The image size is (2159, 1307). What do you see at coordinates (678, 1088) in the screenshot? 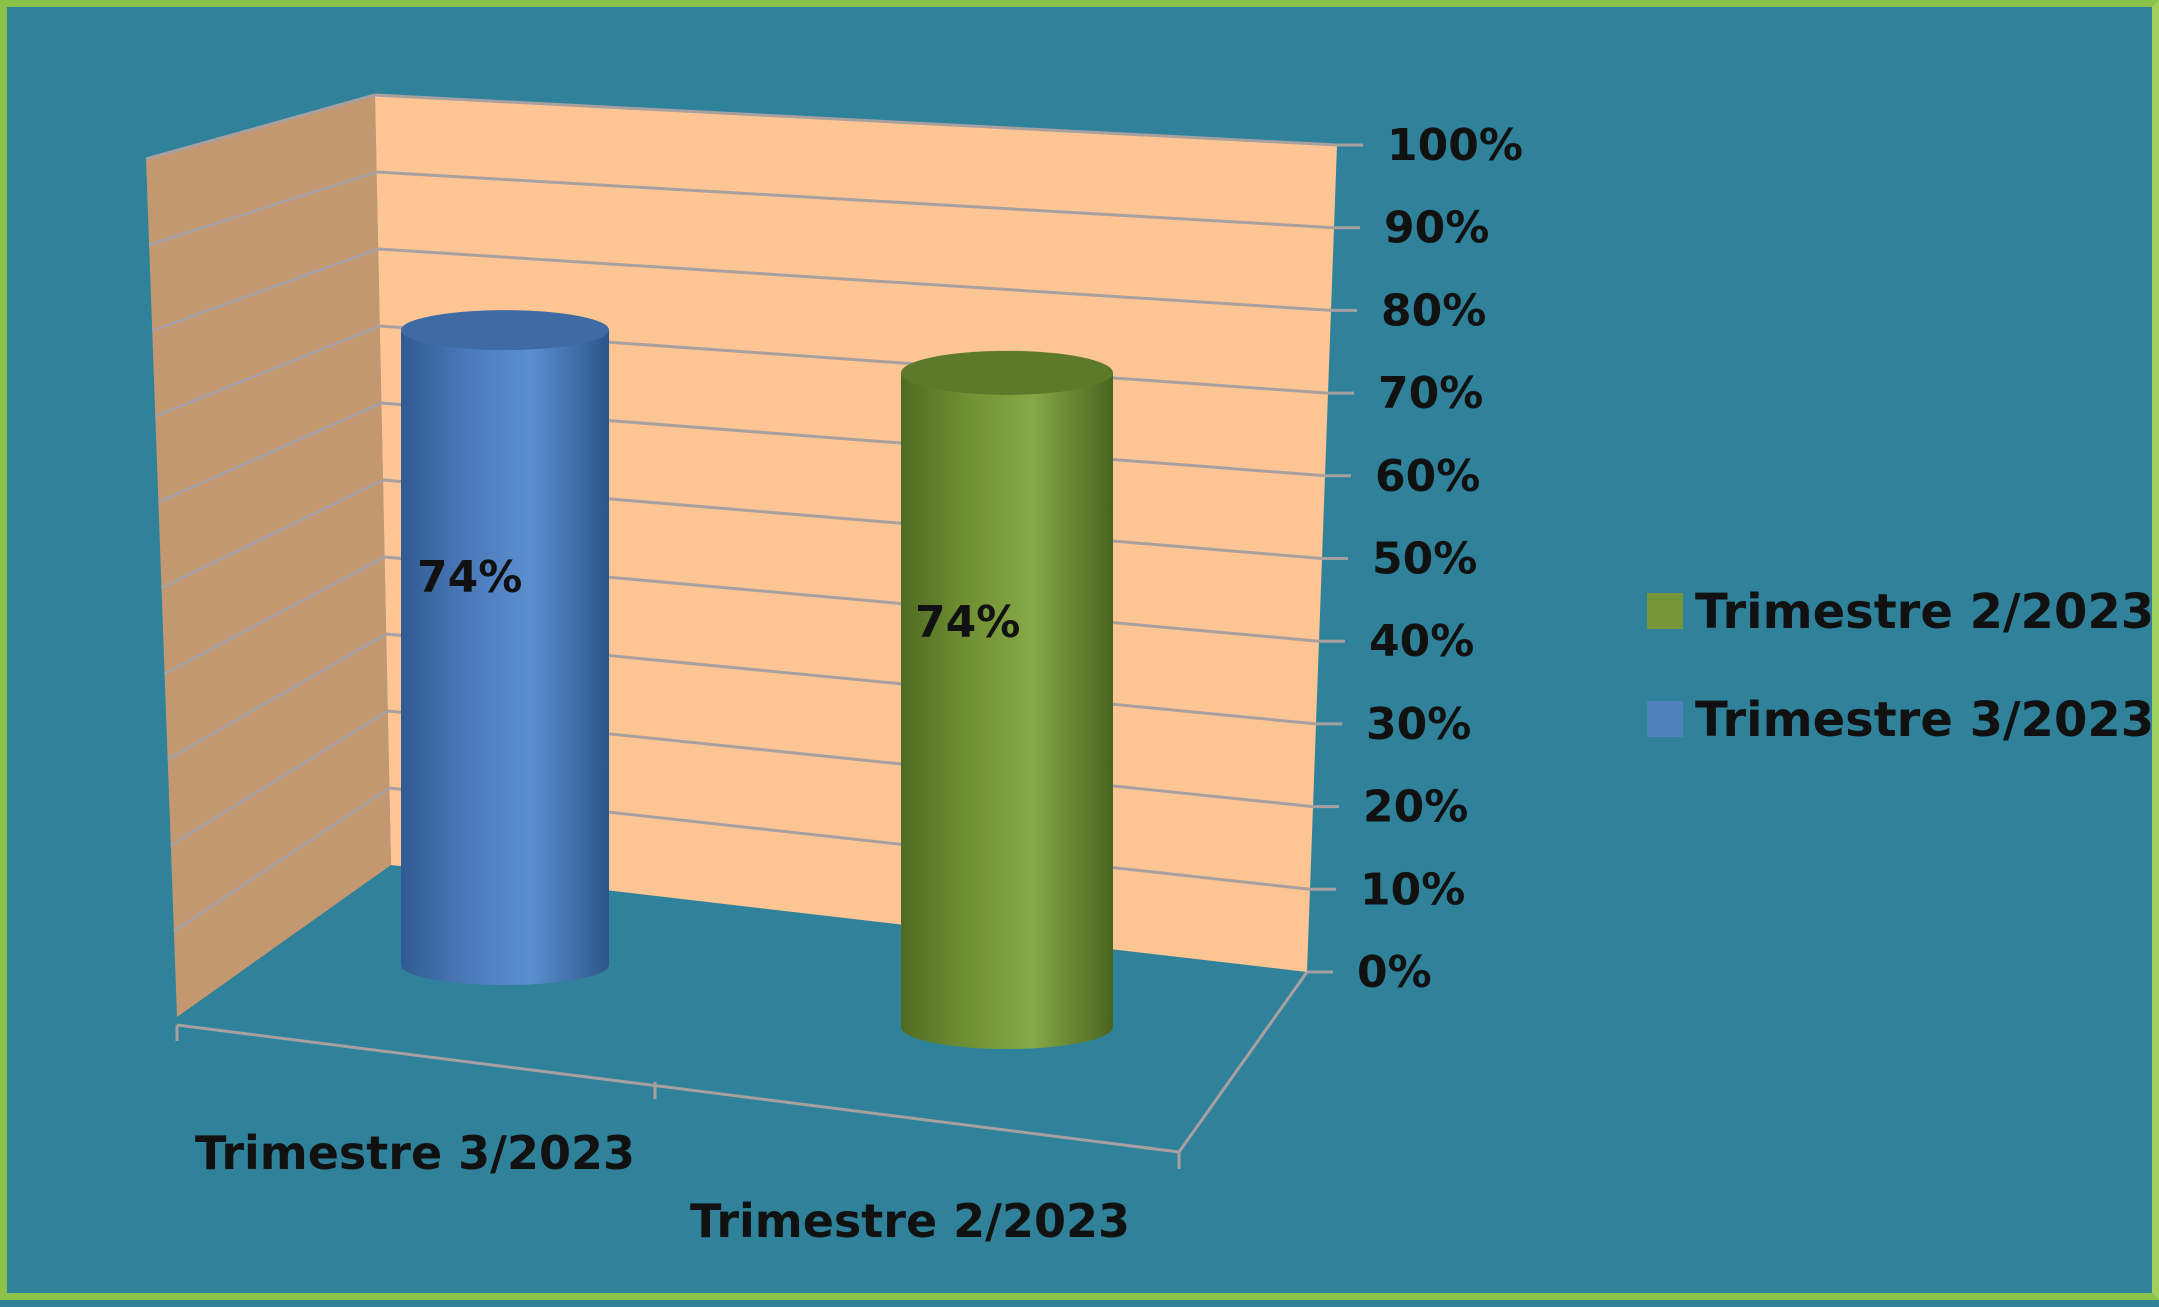
I see `category-axis-line` at bounding box center [678, 1088].